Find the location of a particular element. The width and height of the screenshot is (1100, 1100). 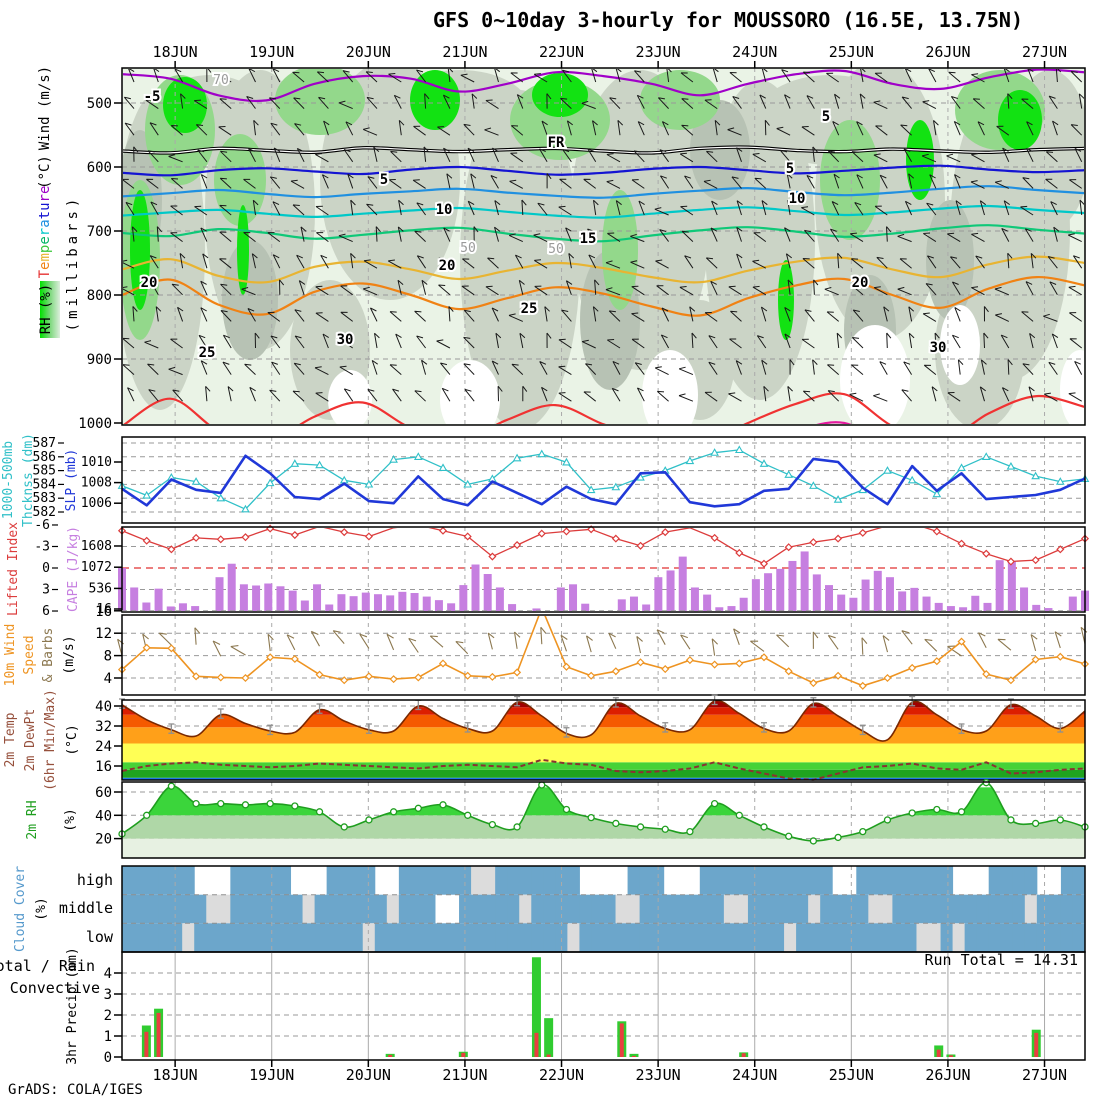

bottom-day-label: 24JUN is located at coordinates (754, 1075).